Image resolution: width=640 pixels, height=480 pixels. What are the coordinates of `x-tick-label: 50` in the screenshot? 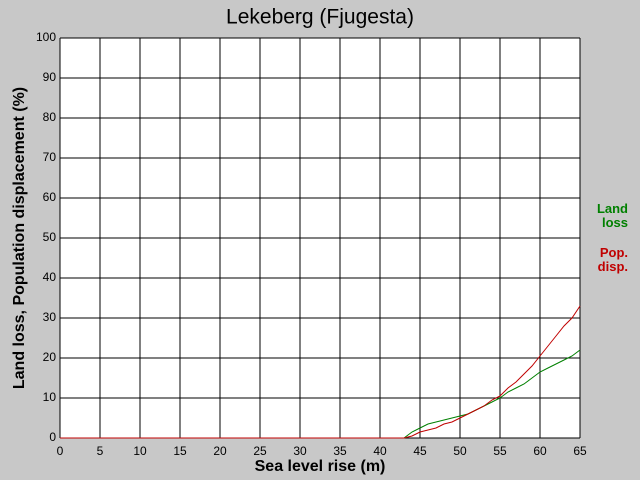 It's located at (460, 451).